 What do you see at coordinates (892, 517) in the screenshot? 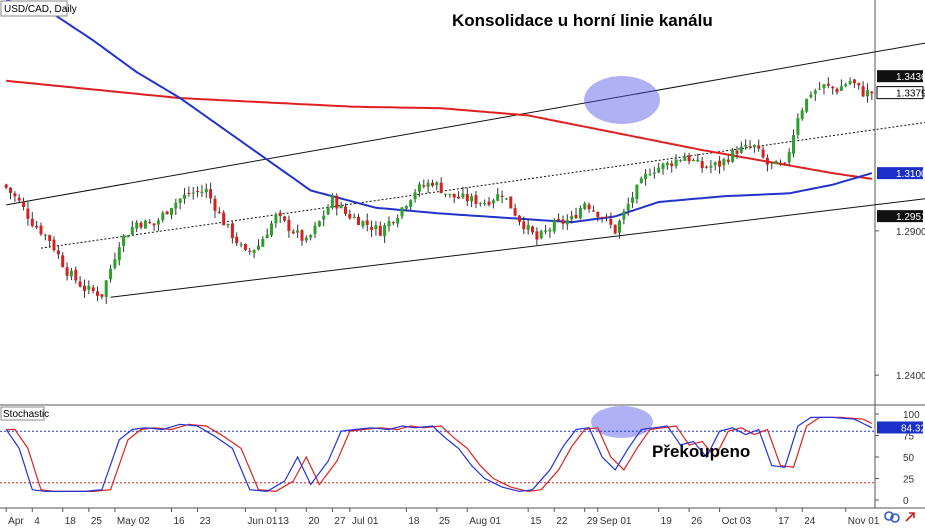
I see `chain-link-icon` at bounding box center [892, 517].